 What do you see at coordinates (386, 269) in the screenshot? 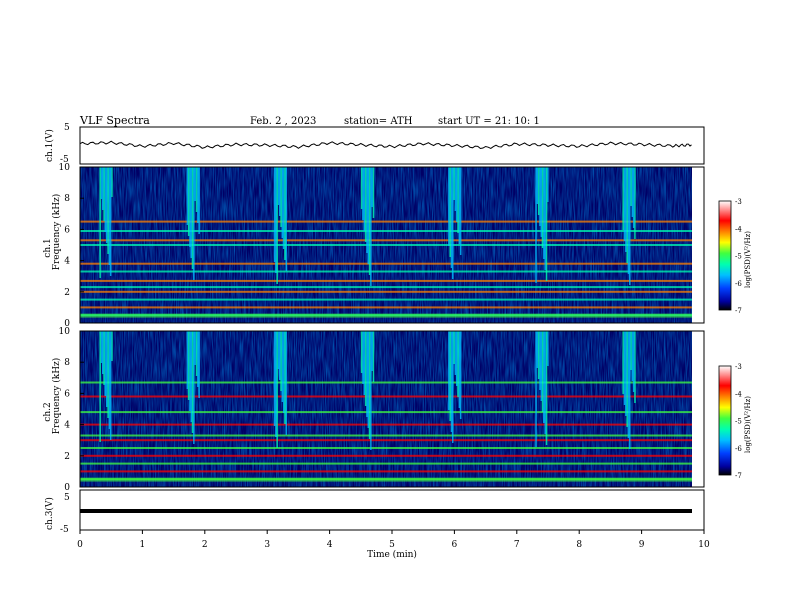
I see `ch1-spectrogram-bands` at bounding box center [386, 269].